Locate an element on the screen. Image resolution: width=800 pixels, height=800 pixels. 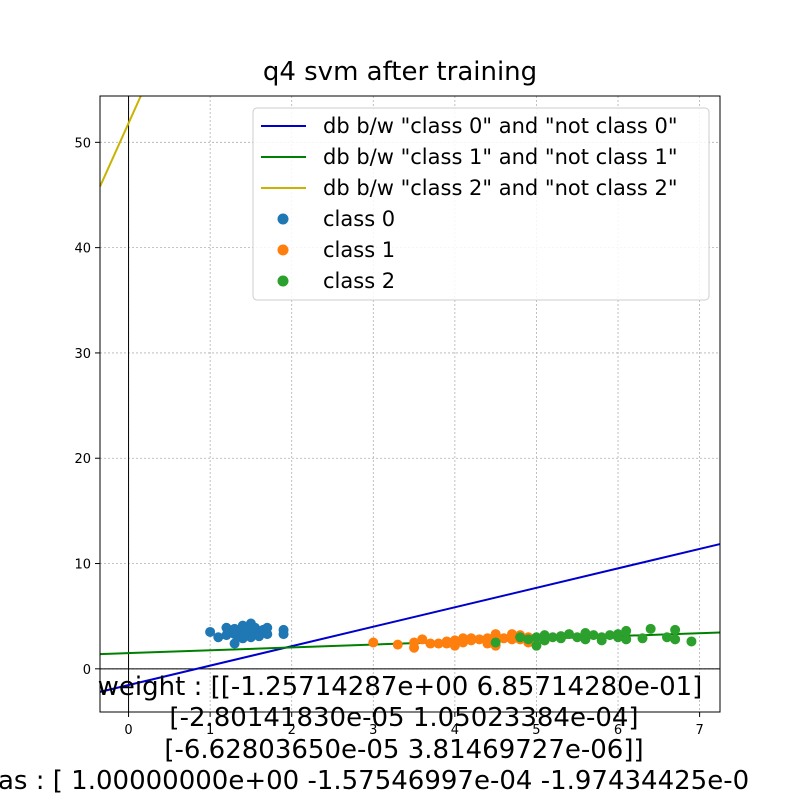
y-tick-label: 0 is located at coordinates (87, 670).